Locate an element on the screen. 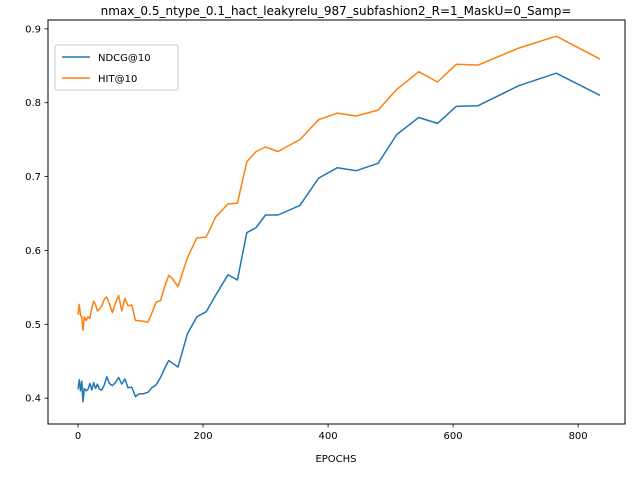  y-axis-ticks: 0.4 0.5 0.6 0.7 0.8 0.9 is located at coordinates (36, 214).